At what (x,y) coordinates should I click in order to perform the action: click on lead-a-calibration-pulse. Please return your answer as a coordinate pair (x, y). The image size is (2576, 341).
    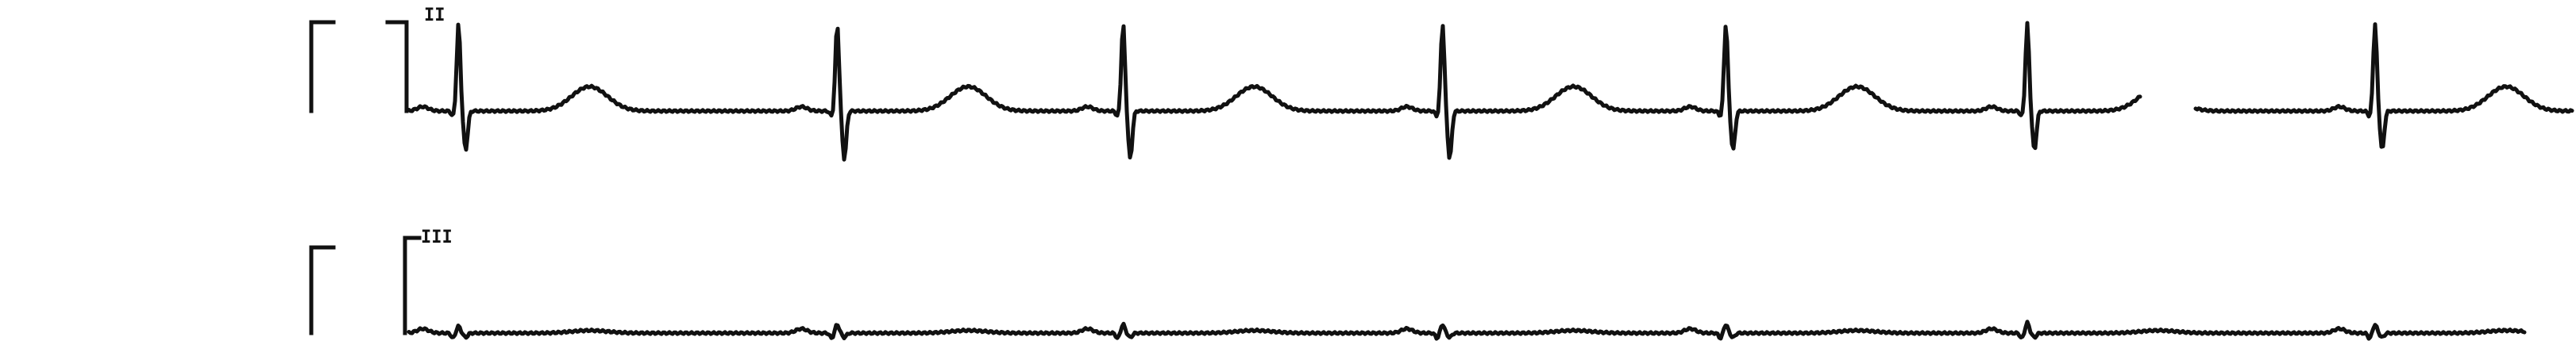
    Looking at the image, I should click on (322, 66).